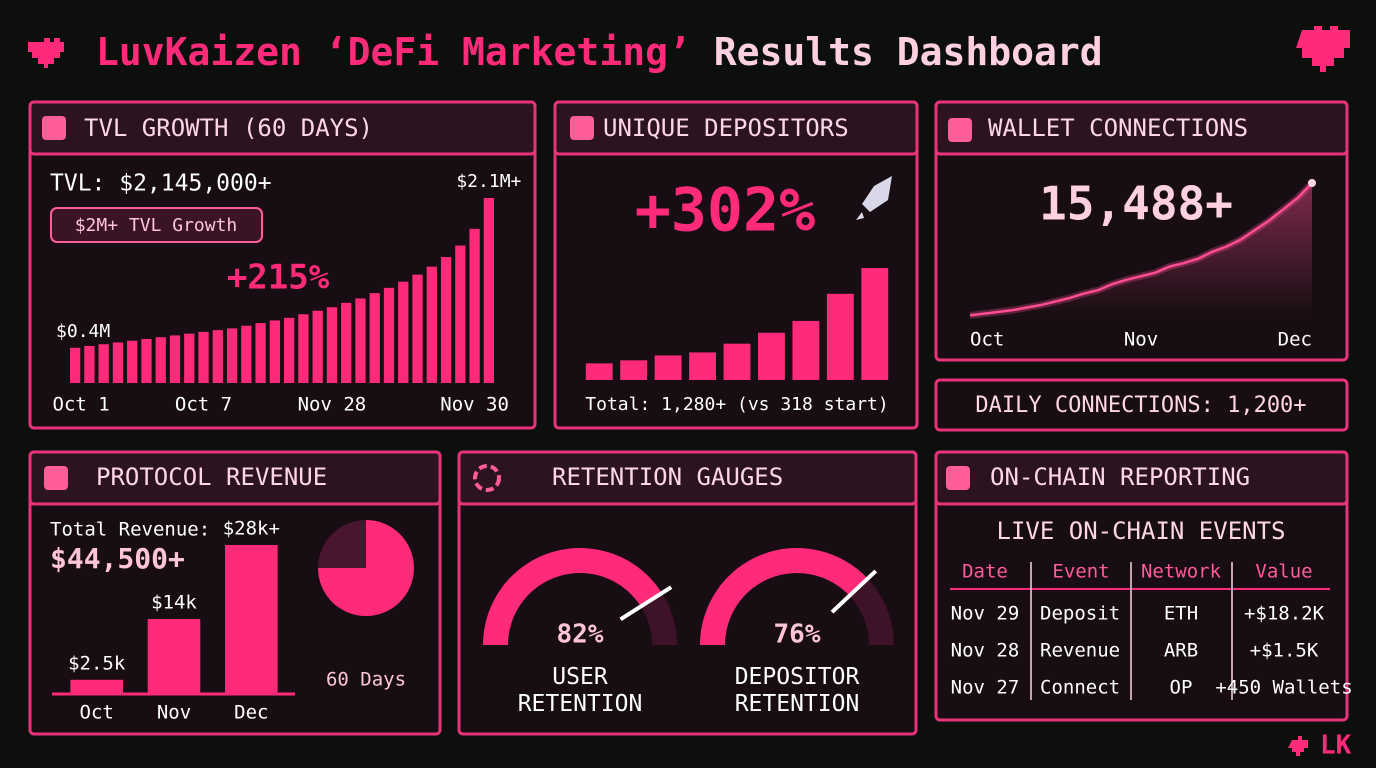  What do you see at coordinates (797, 635) in the screenshot?
I see `gauge-percent: 76%` at bounding box center [797, 635].